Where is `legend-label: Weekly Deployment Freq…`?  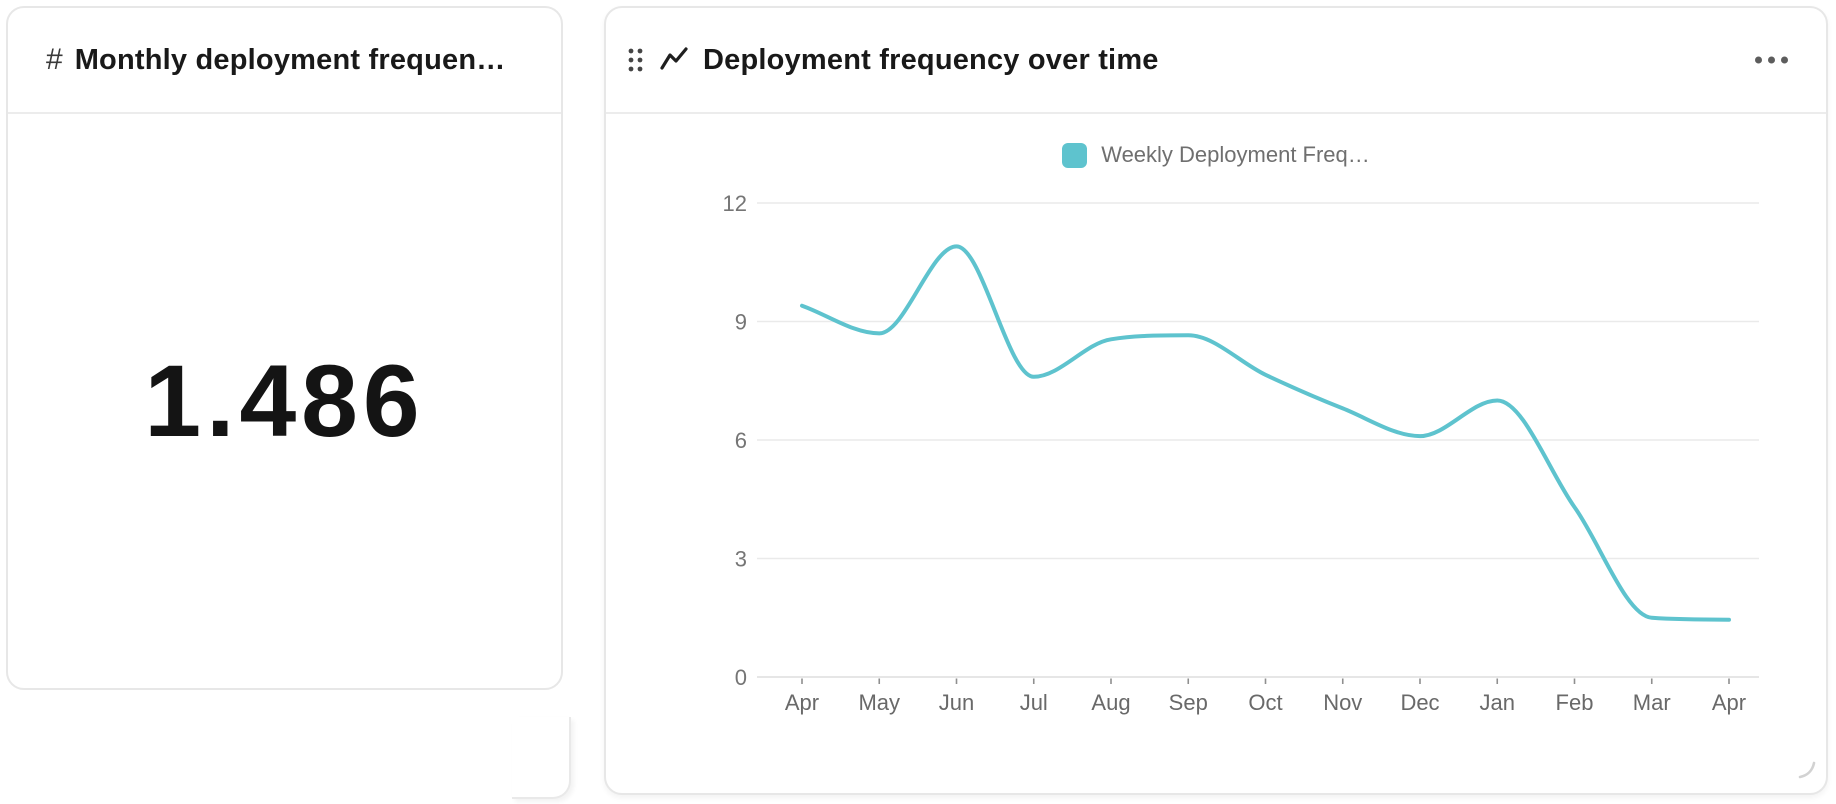 legend-label: Weekly Deployment Freq… is located at coordinates (1235, 154).